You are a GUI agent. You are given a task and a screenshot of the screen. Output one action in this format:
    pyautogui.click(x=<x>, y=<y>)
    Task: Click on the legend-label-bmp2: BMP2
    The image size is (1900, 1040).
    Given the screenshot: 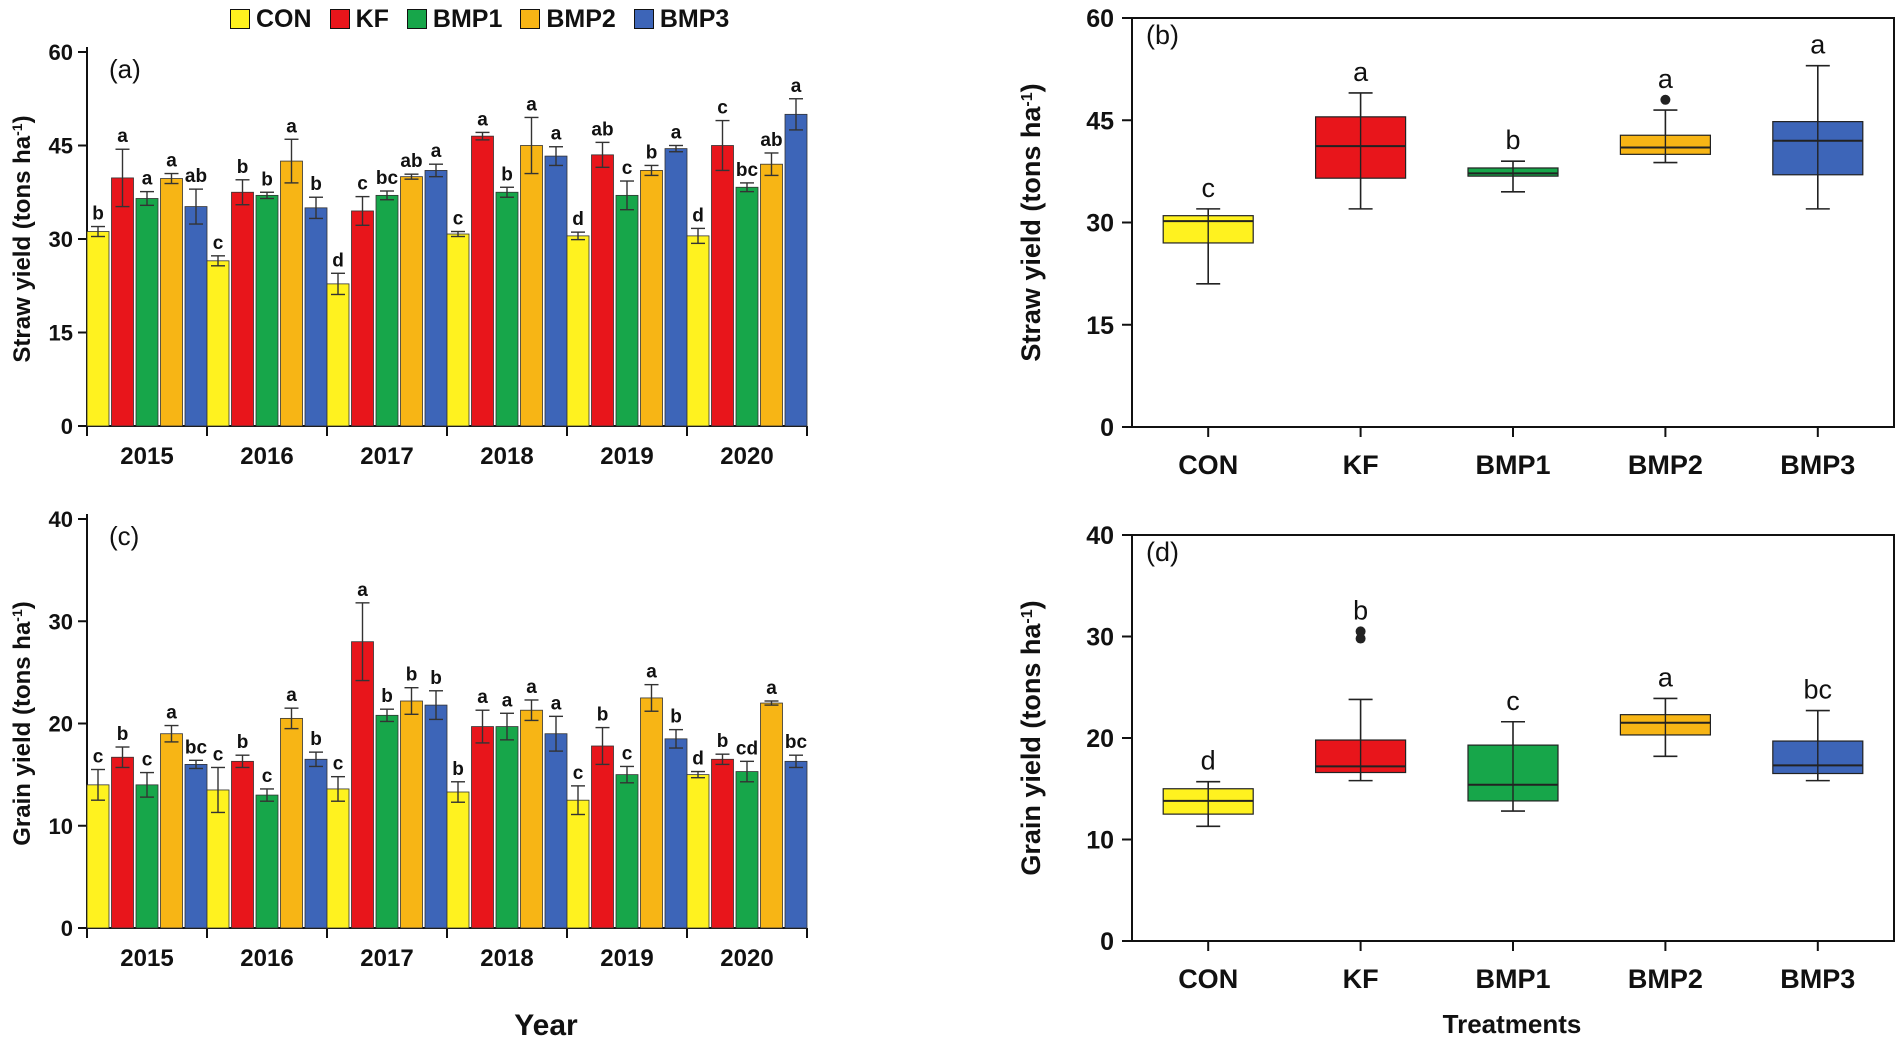 What is the action you would take?
    pyautogui.click(x=581, y=18)
    